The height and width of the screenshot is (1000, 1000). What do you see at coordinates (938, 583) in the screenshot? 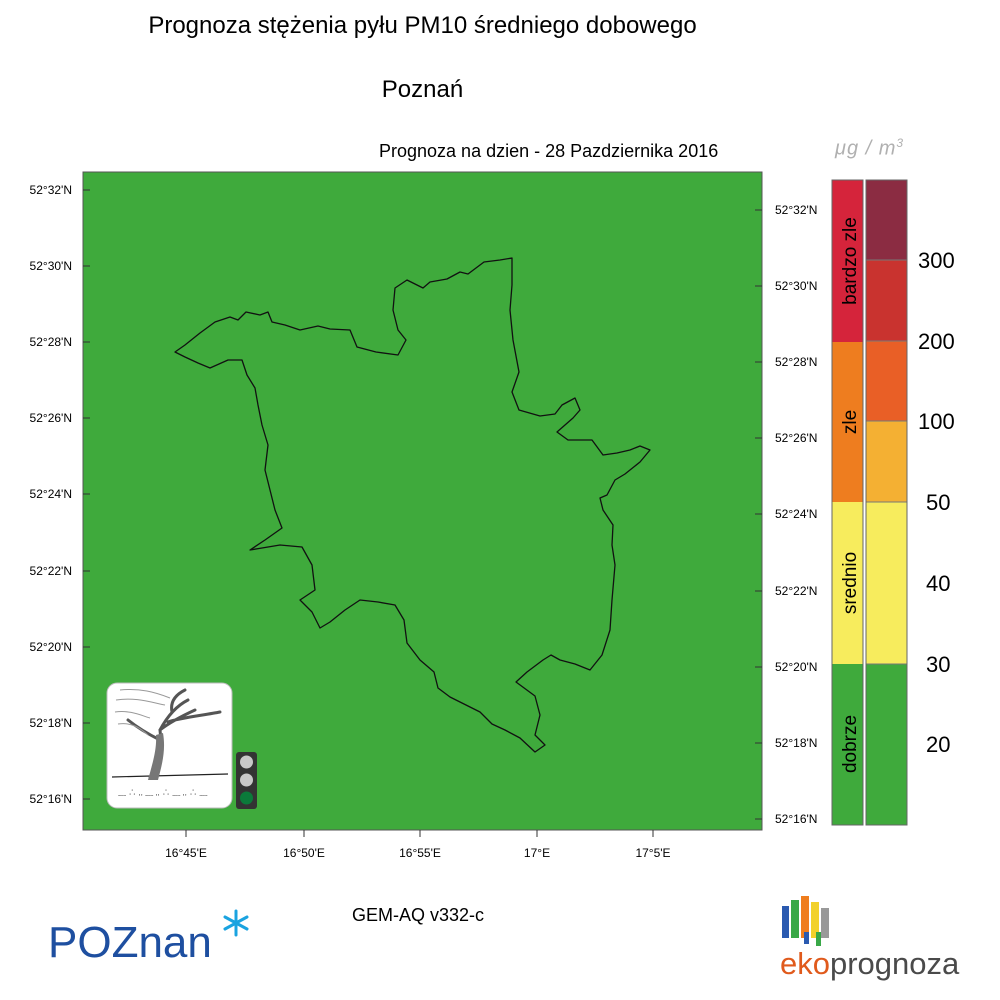
I see `scale-label: 40` at bounding box center [938, 583].